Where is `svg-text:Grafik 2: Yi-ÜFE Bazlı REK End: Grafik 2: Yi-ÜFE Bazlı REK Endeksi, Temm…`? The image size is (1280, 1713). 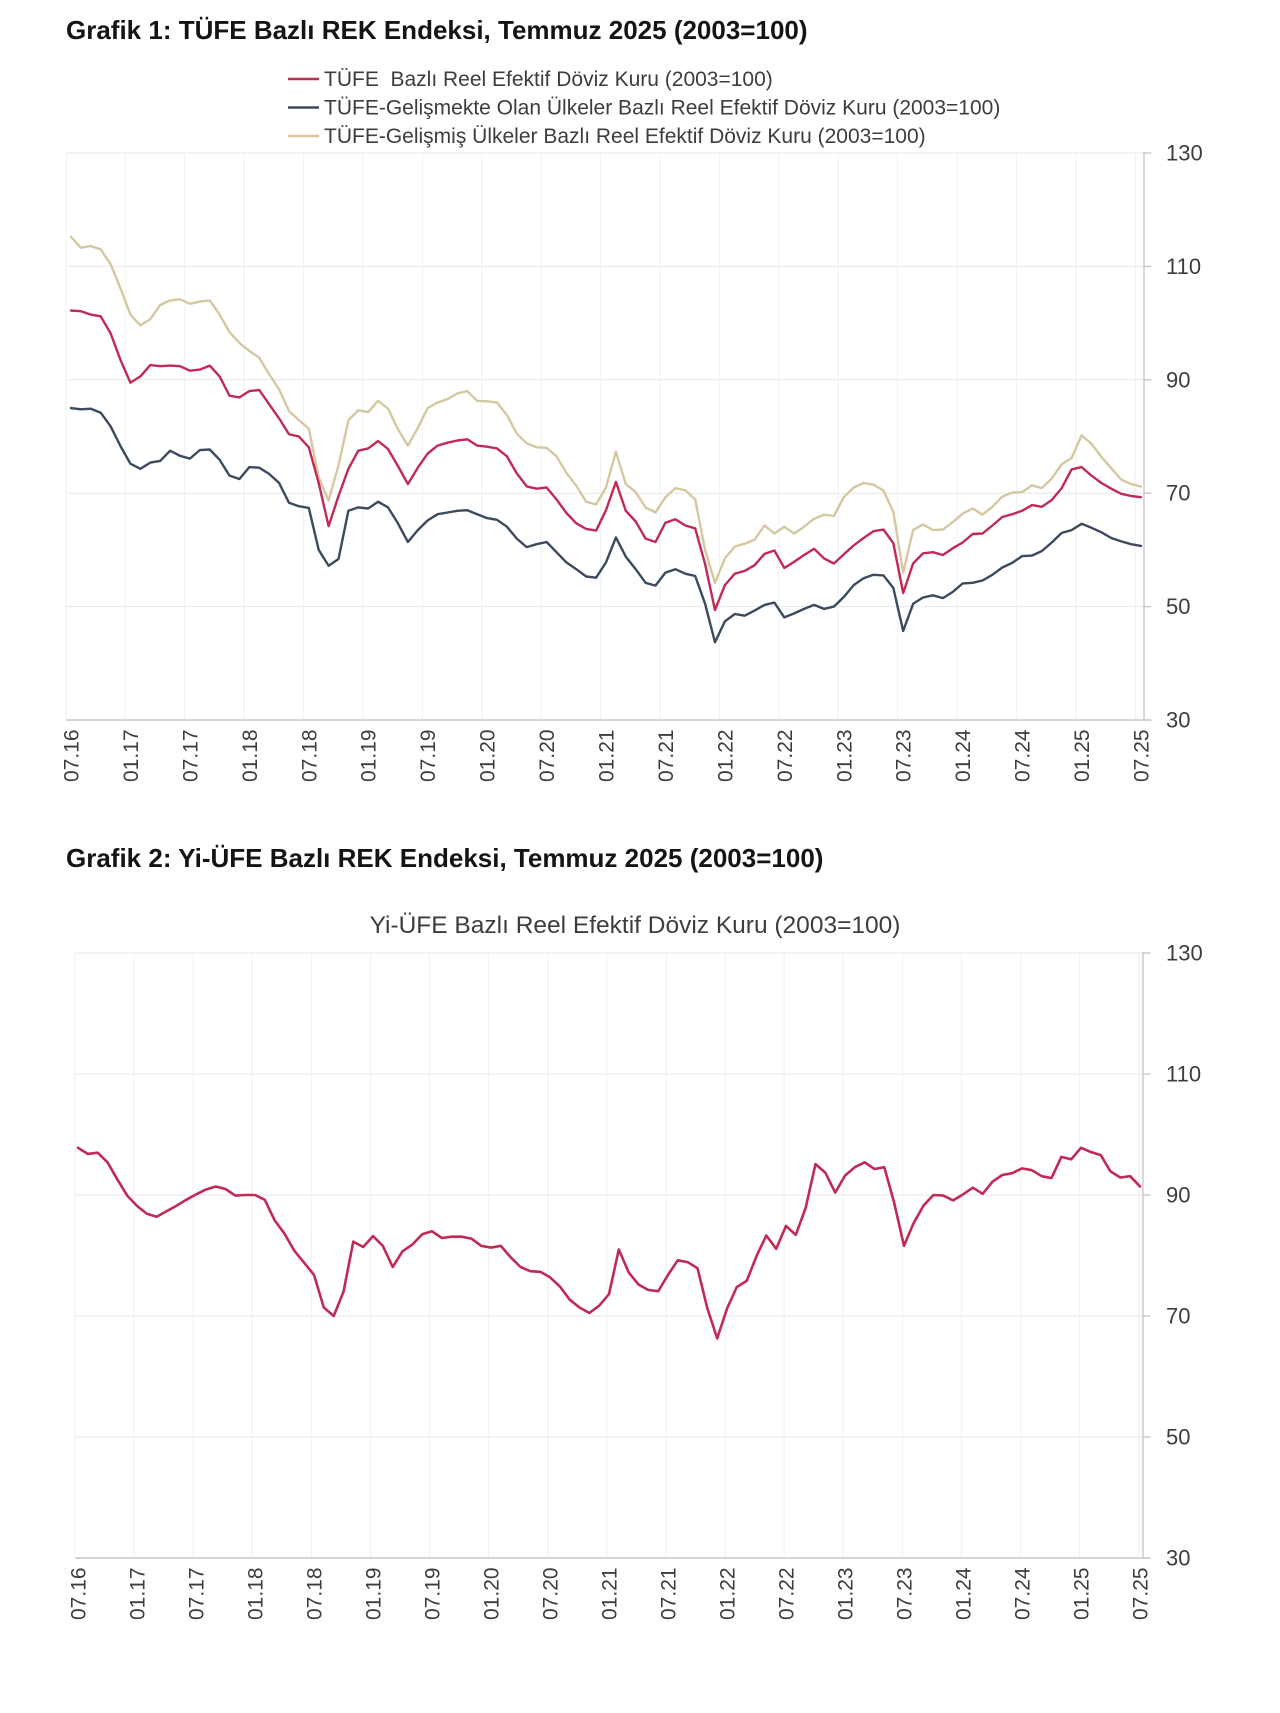
svg-text:Grafik 2: Yi-ÜFE Bazlı REK End: Grafik 2: Yi-ÜFE Bazlı REK Endeksi, Temm… is located at coordinates (444, 858).